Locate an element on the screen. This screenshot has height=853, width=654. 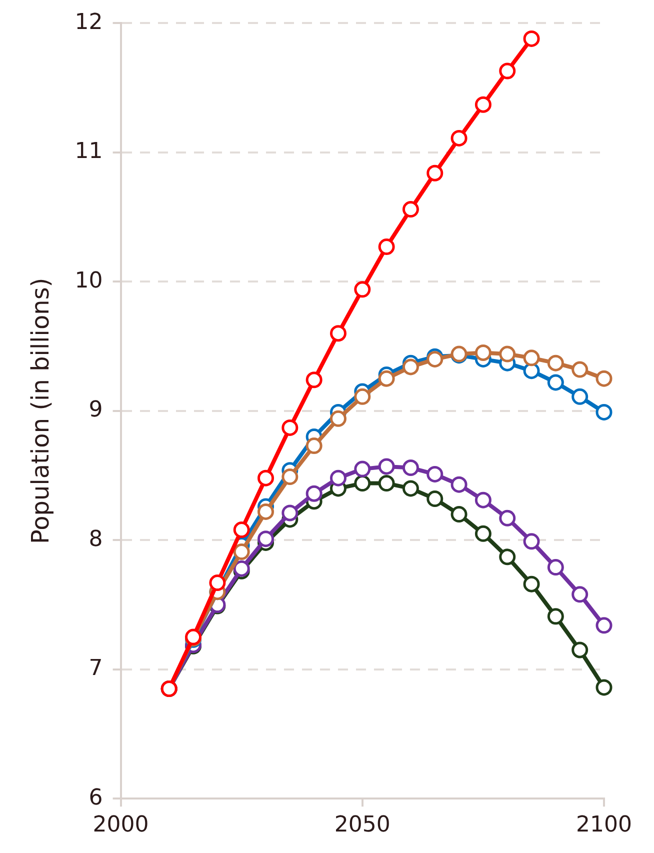
y-tick-label: 10 is located at coordinates (88, 281).